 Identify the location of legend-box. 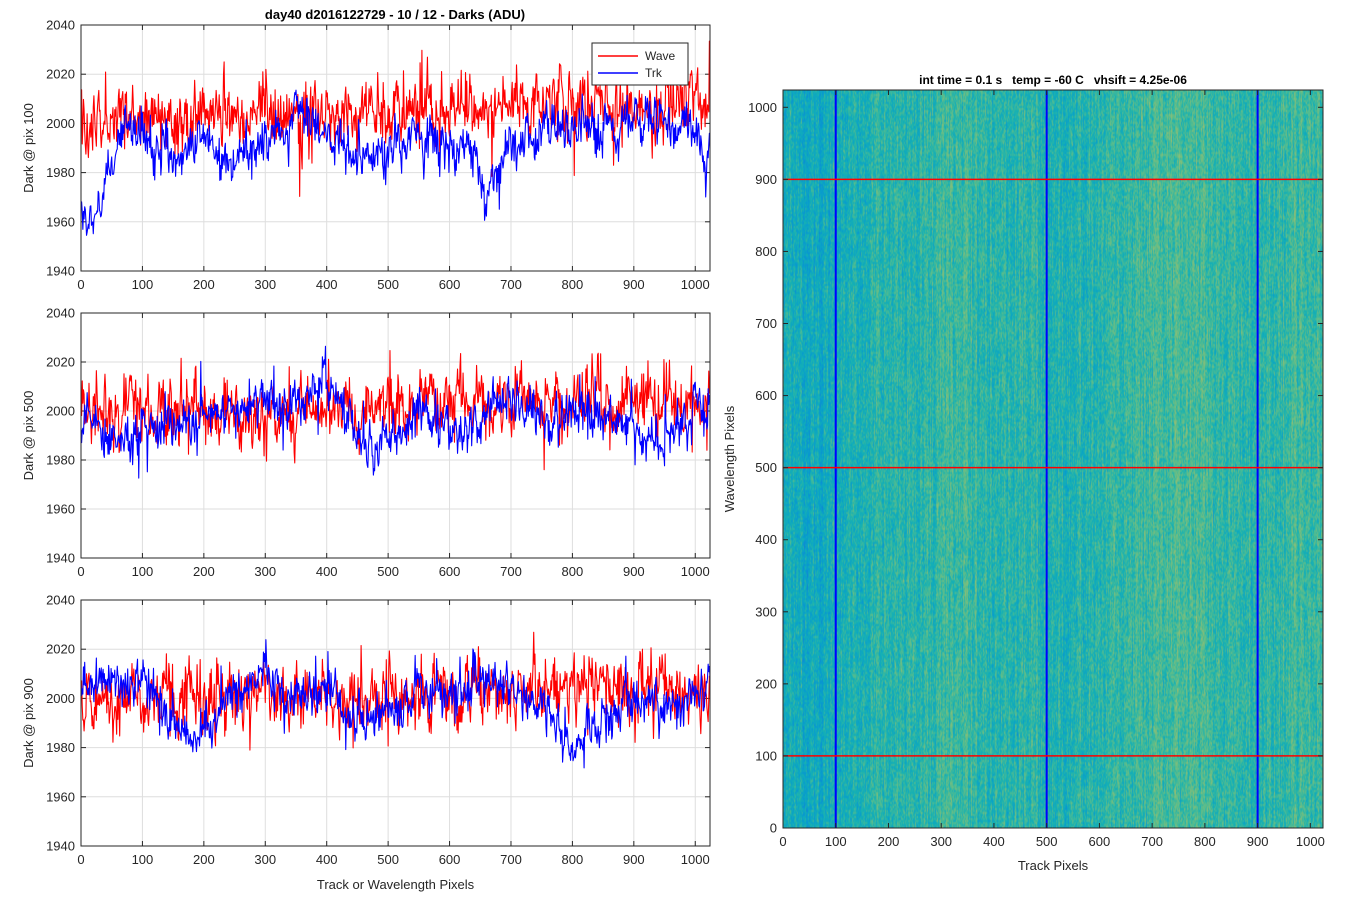
(640, 64).